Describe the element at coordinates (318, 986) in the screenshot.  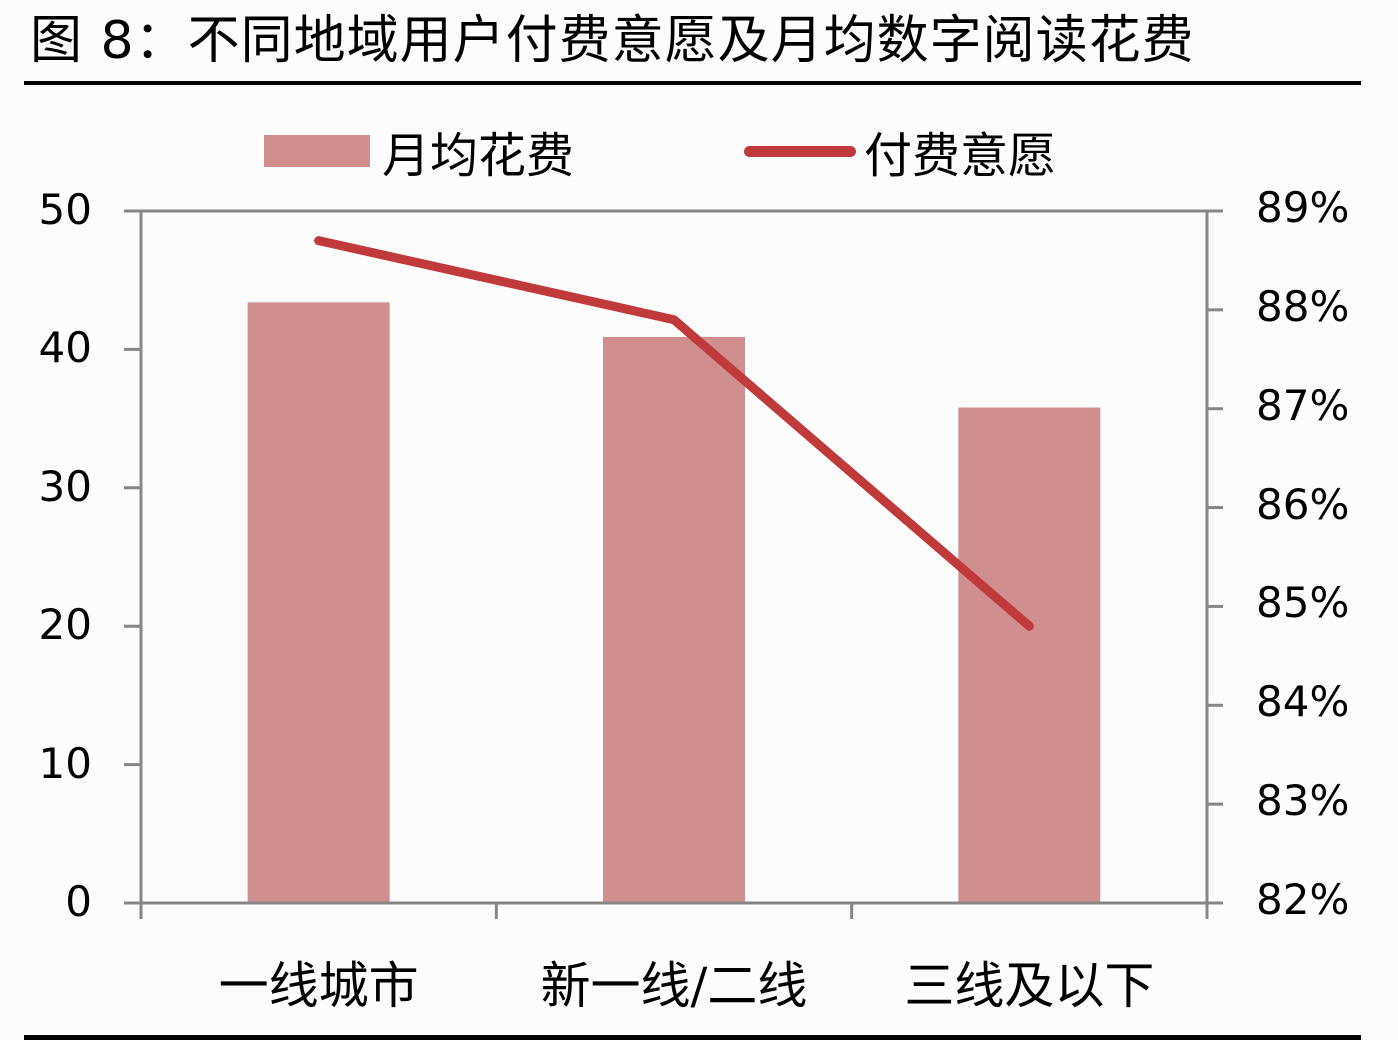
I see `category-label: 一线城市` at that location.